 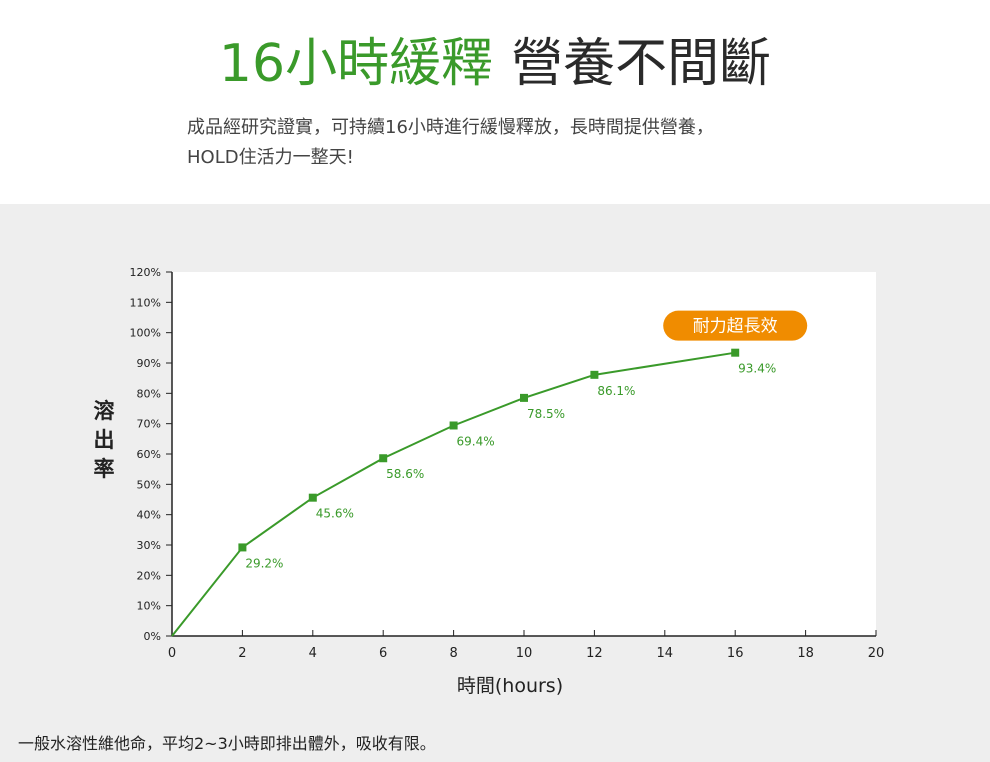 What do you see at coordinates (476, 441) in the screenshot?
I see `data-label: 69.4%` at bounding box center [476, 441].